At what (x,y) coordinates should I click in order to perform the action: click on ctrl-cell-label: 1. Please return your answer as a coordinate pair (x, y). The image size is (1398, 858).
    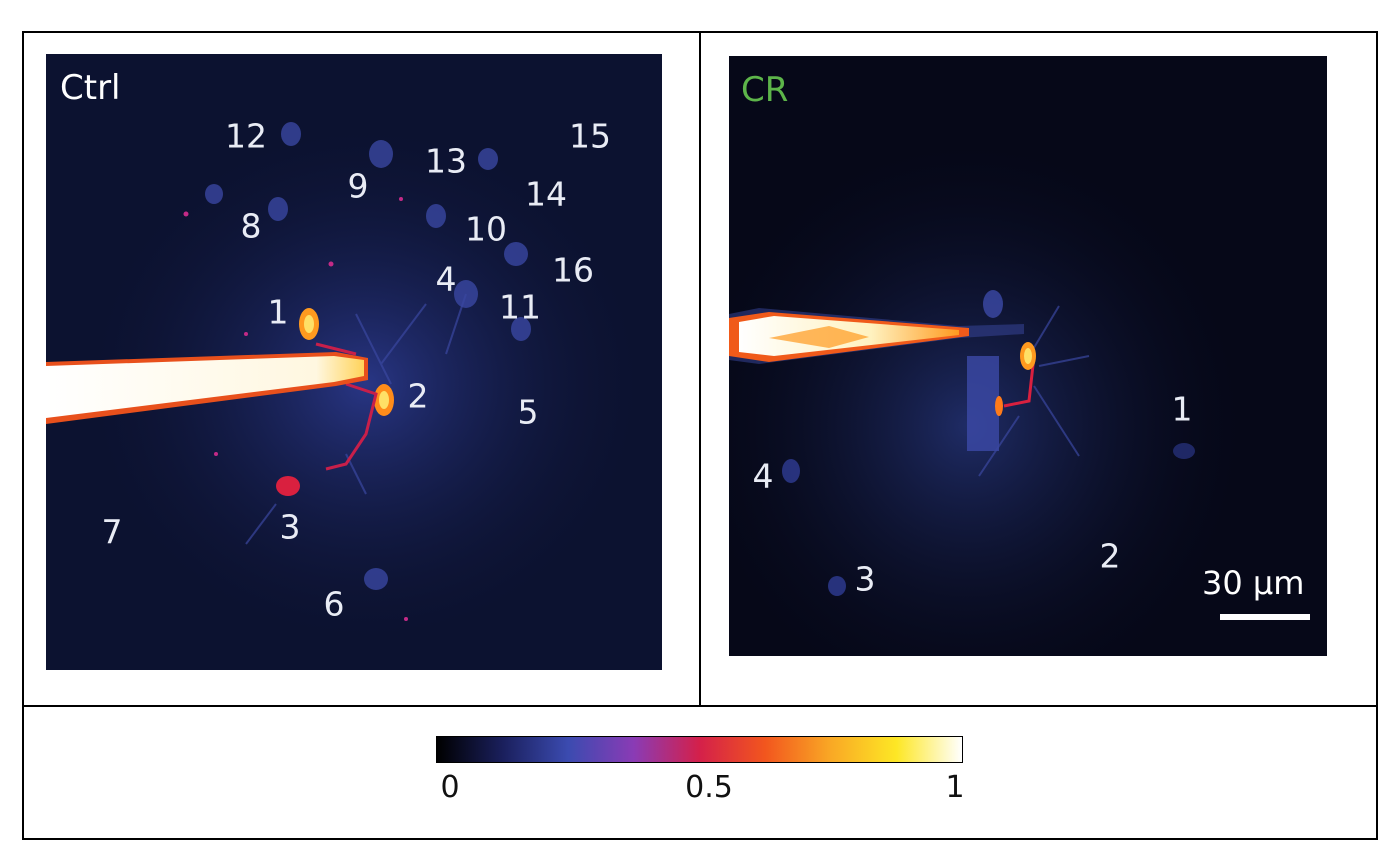
    Looking at the image, I should click on (278, 312).